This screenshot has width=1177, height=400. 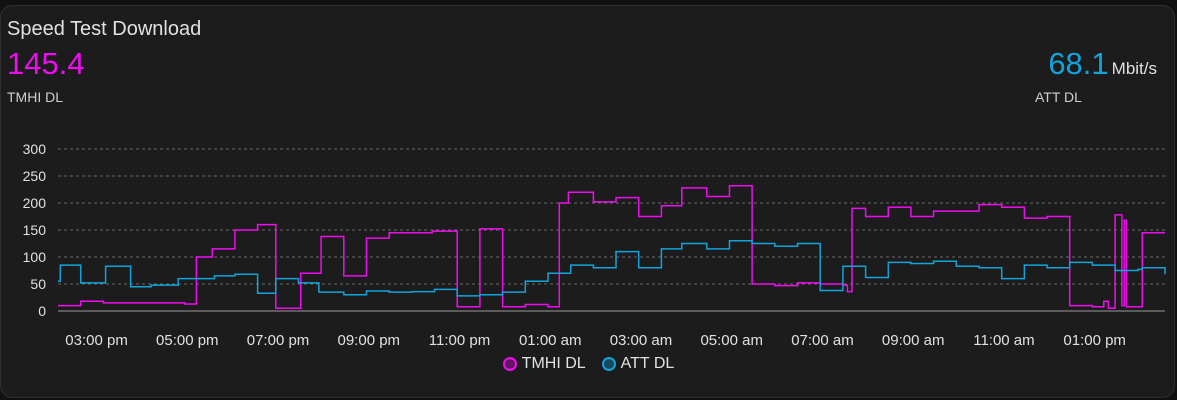 I want to click on card-title: Speed Test Download, so click(x=104, y=29).